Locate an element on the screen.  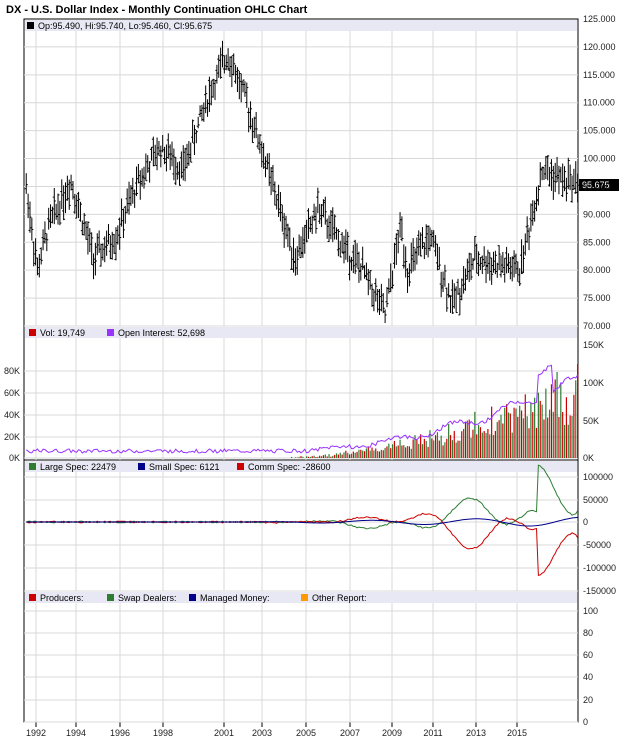
price-tick-label: 90.000 is located at coordinates (597, 214).